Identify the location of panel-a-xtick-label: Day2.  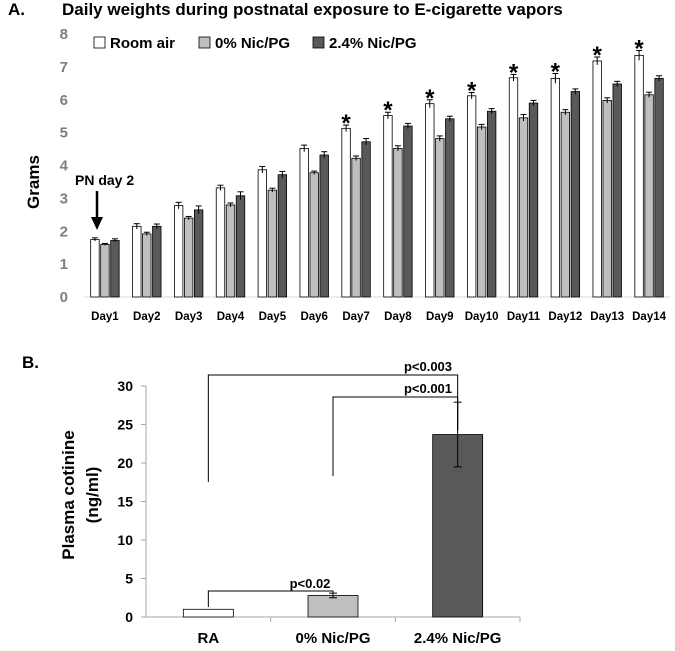
(147, 317).